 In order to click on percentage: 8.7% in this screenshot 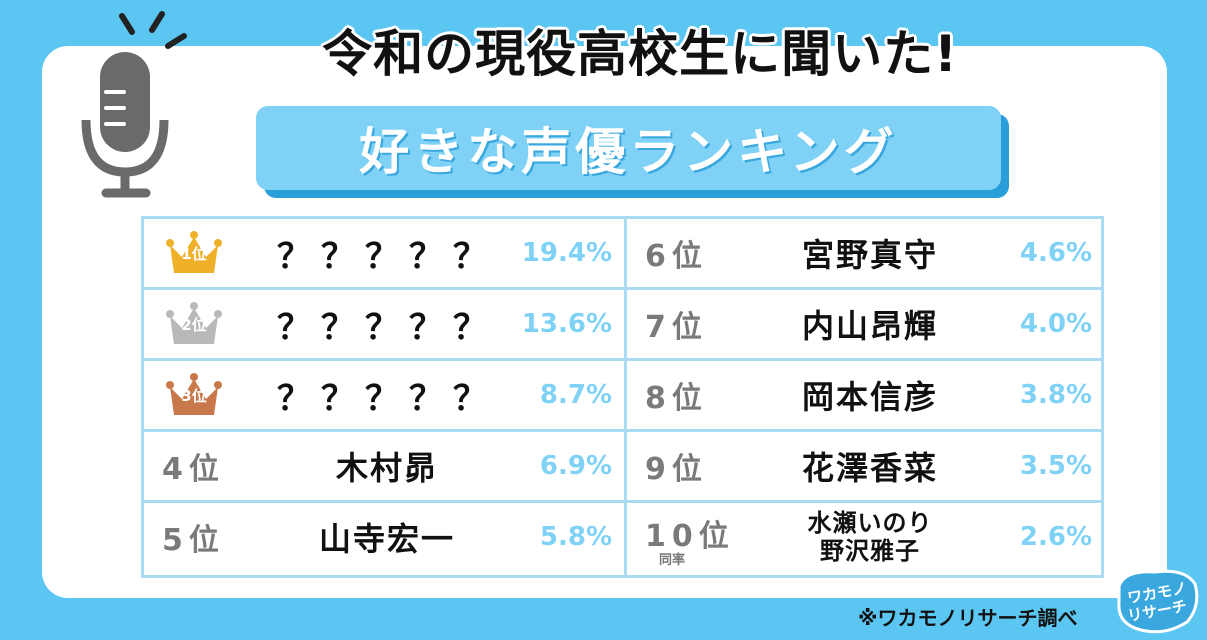, I will do `click(575, 395)`.